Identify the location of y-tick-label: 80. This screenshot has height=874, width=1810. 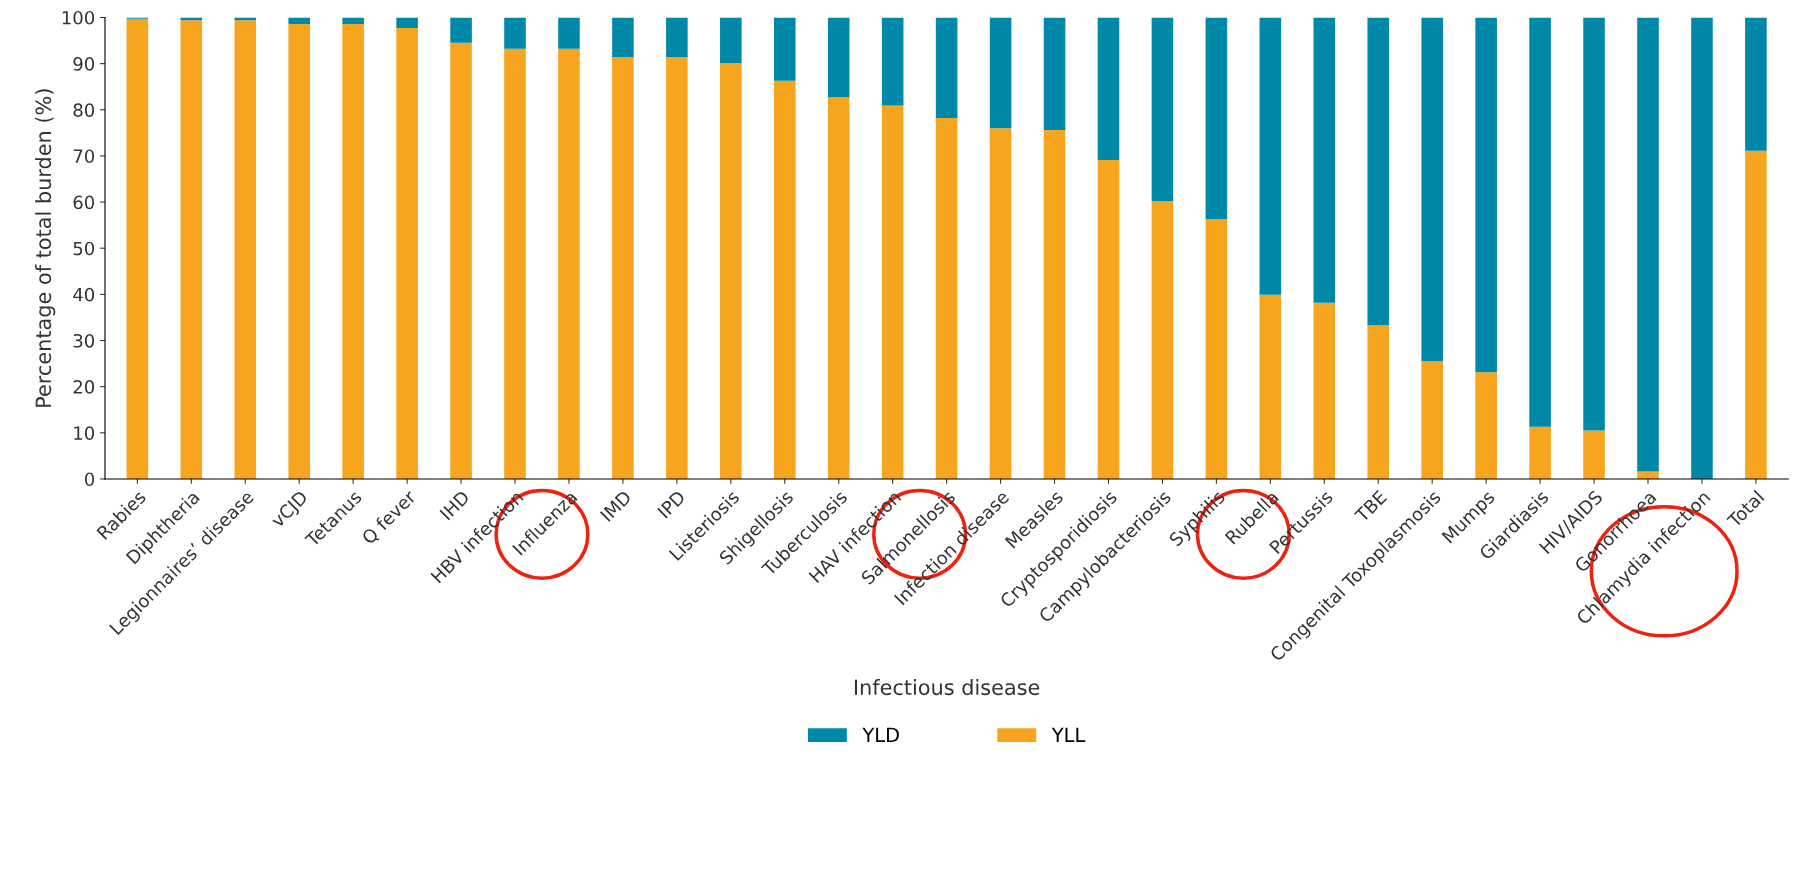
(84, 110).